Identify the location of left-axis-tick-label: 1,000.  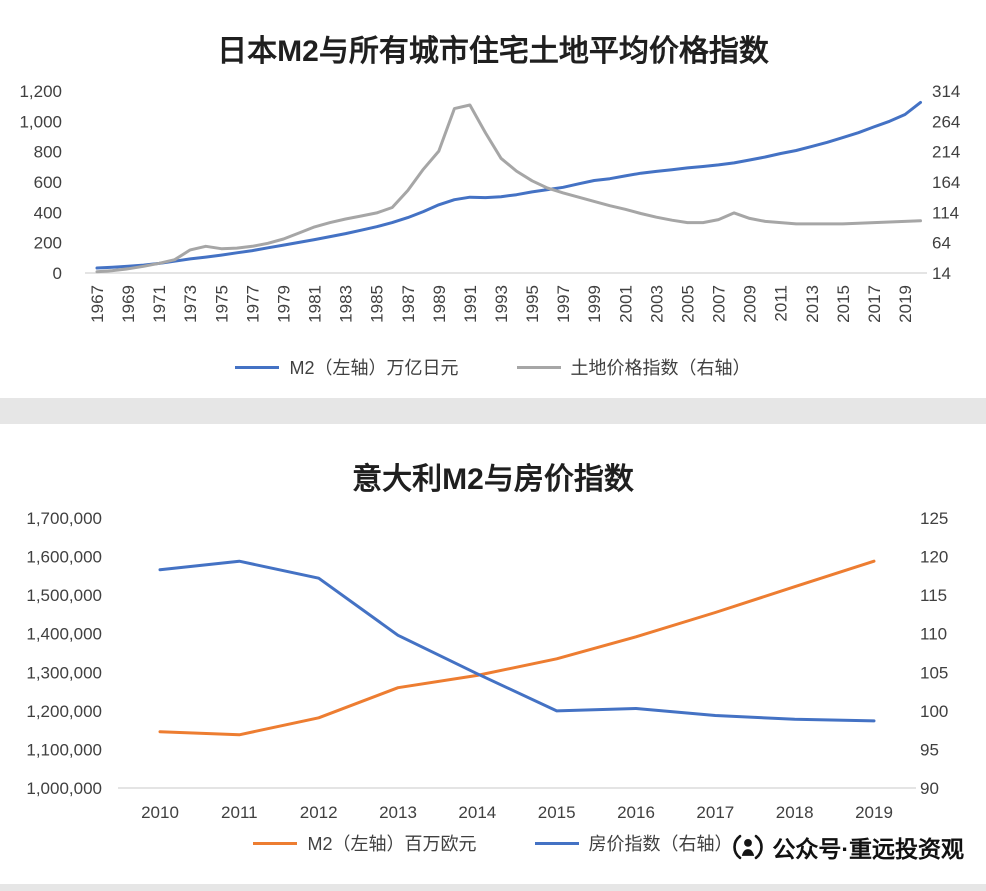
(40, 121).